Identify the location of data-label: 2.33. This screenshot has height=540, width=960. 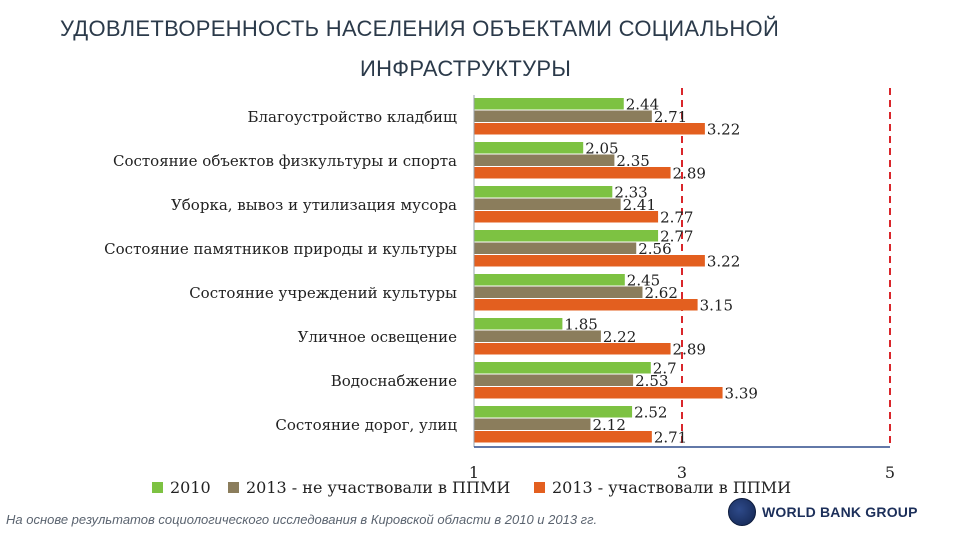
(630, 193).